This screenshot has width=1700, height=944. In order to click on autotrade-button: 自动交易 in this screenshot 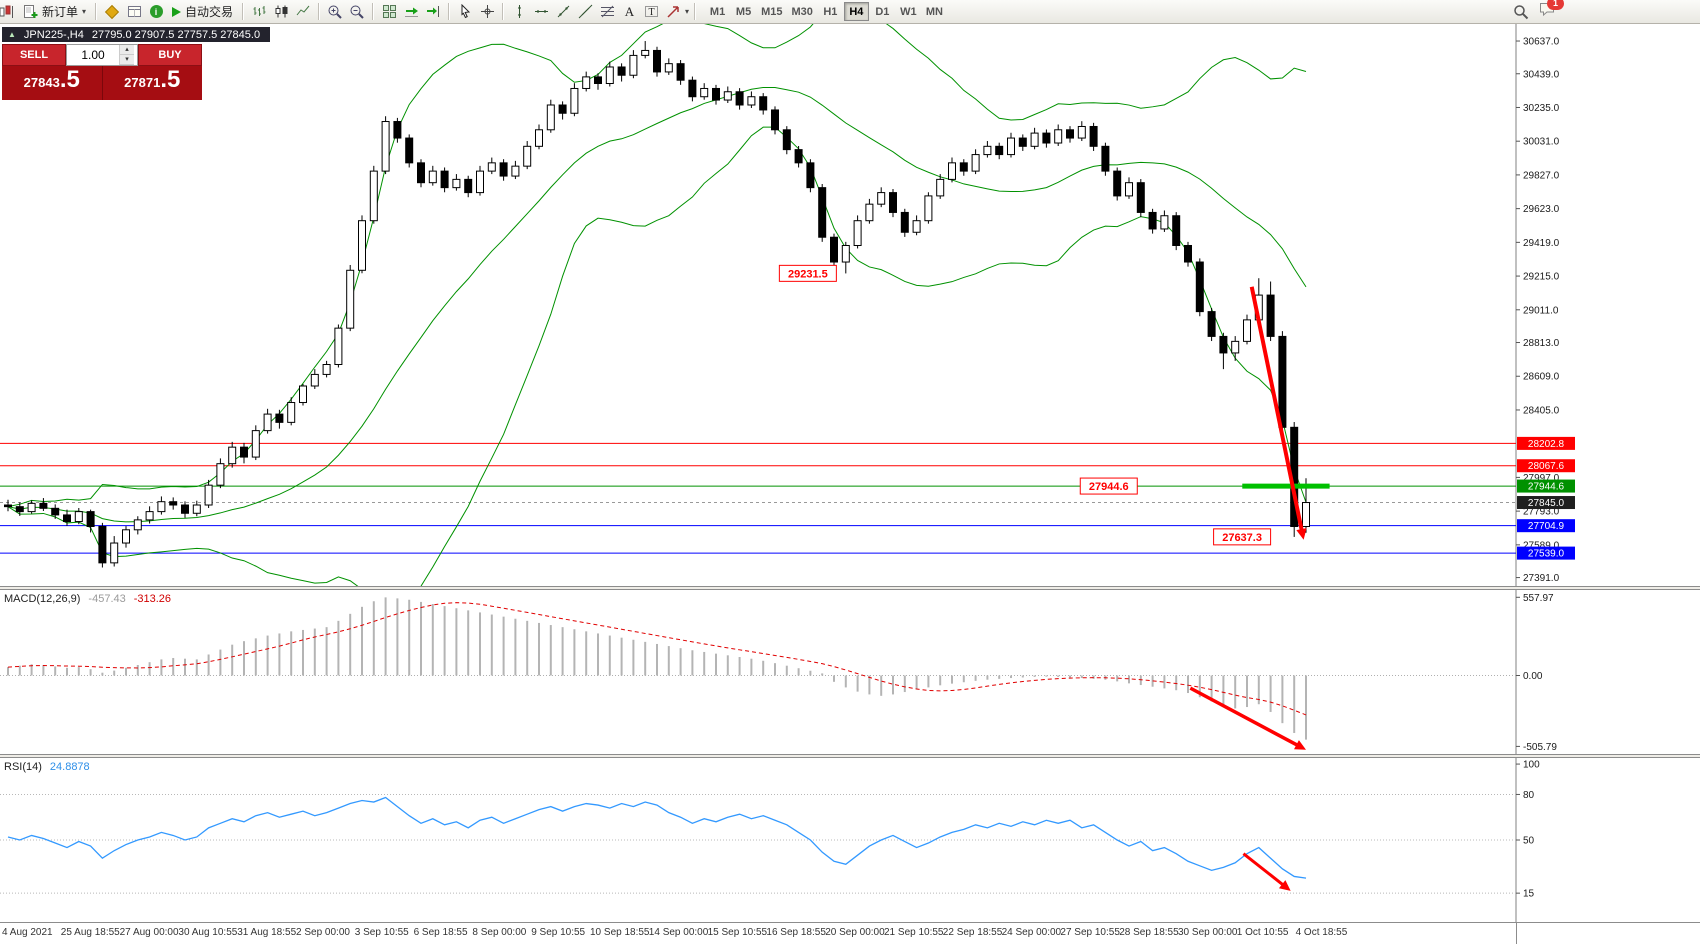, I will do `click(202, 11)`.